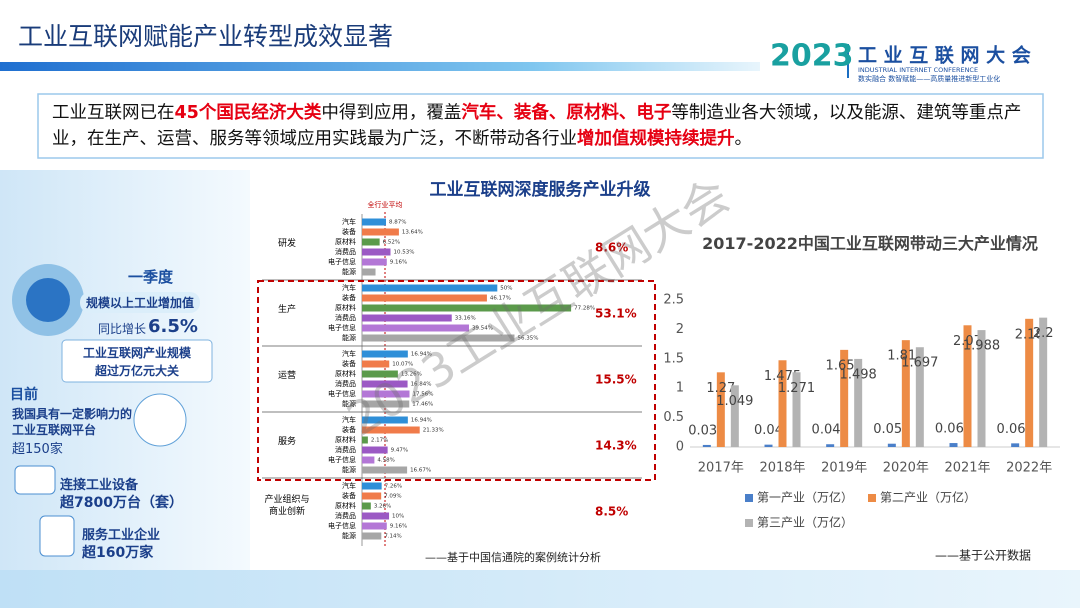  What do you see at coordinates (403, 253) in the screenshot?
I see `value-label: 10.53%` at bounding box center [403, 253].